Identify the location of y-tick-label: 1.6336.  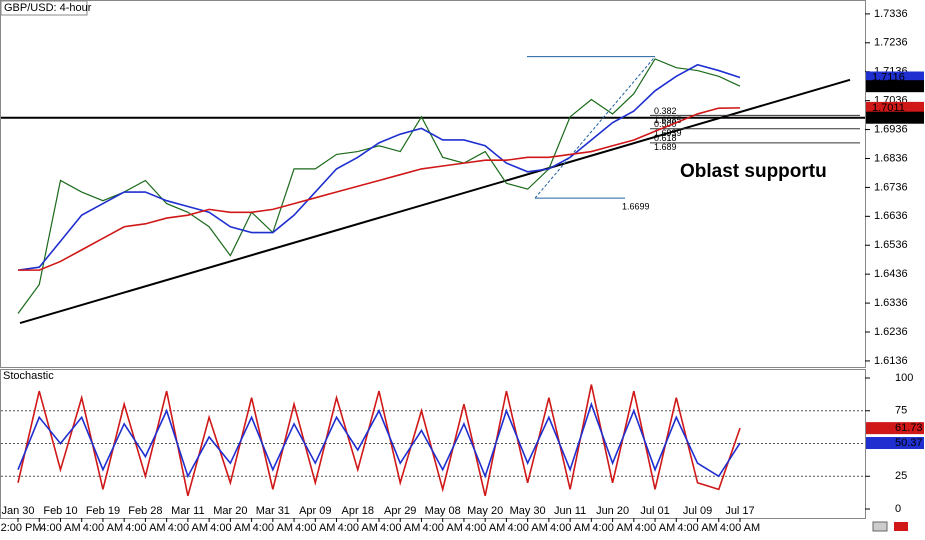
(891, 303).